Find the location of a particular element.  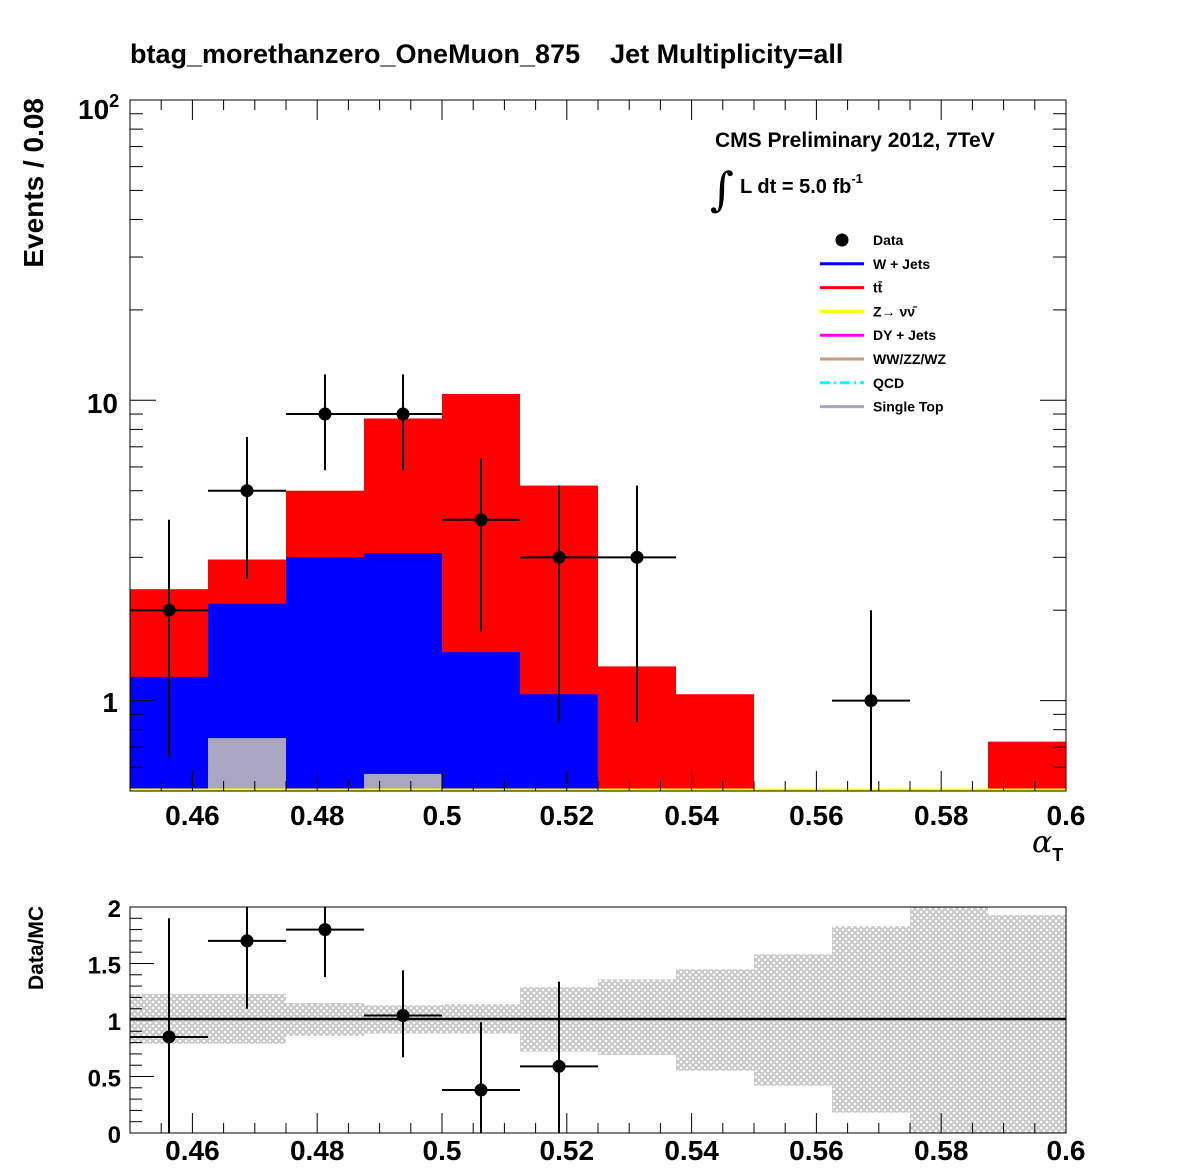

x-tick-label: 0.54 is located at coordinates (691, 815).